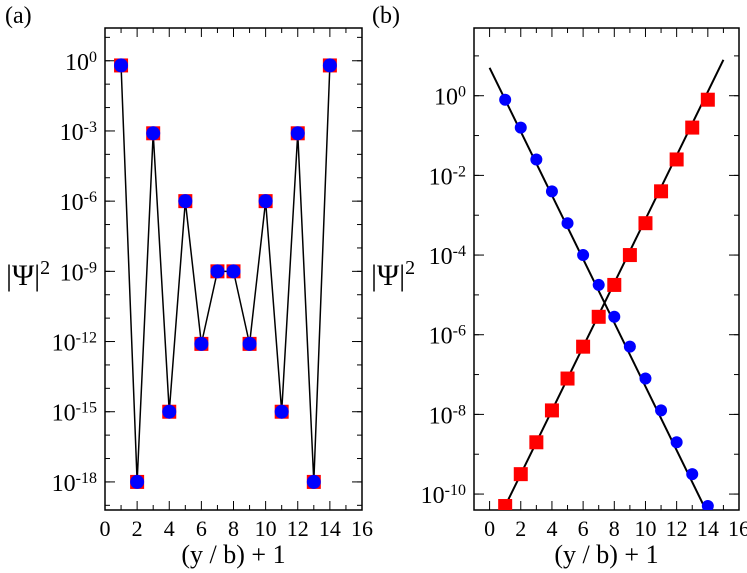 The width and height of the screenshot is (747, 573). I want to click on y-axis-label-exponent: 2, so click(410, 268).